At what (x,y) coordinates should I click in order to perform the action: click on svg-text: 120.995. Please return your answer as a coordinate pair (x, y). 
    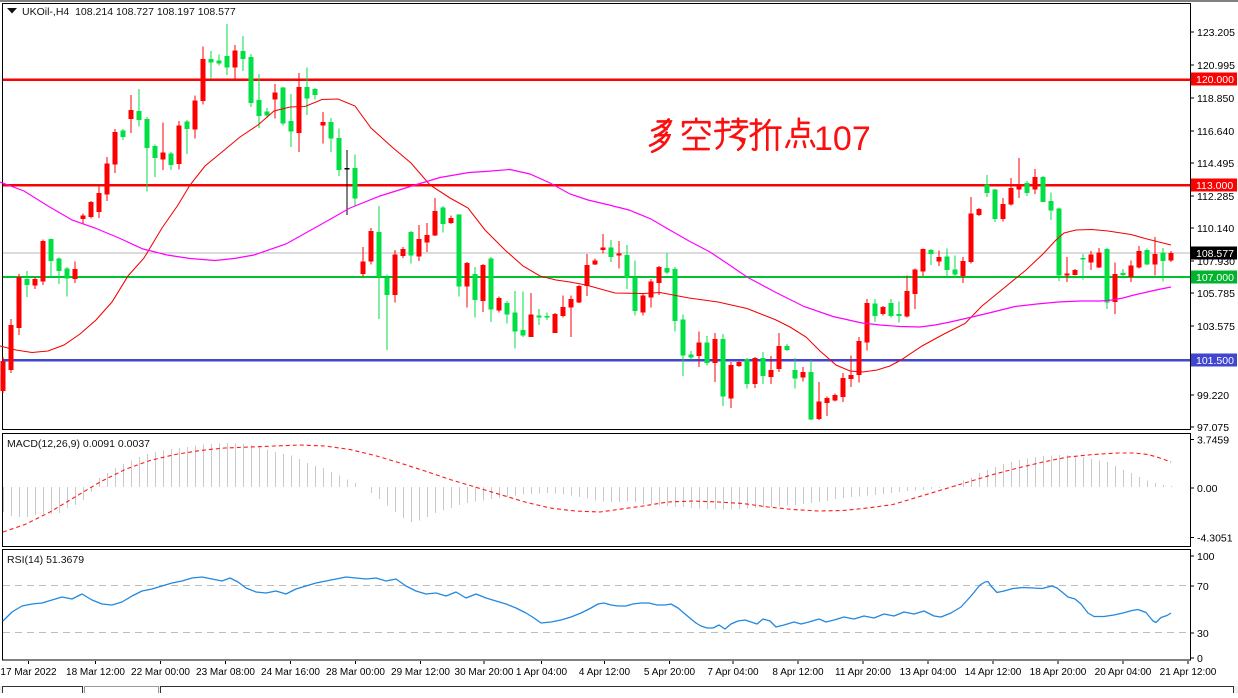
    Looking at the image, I should click on (1216, 66).